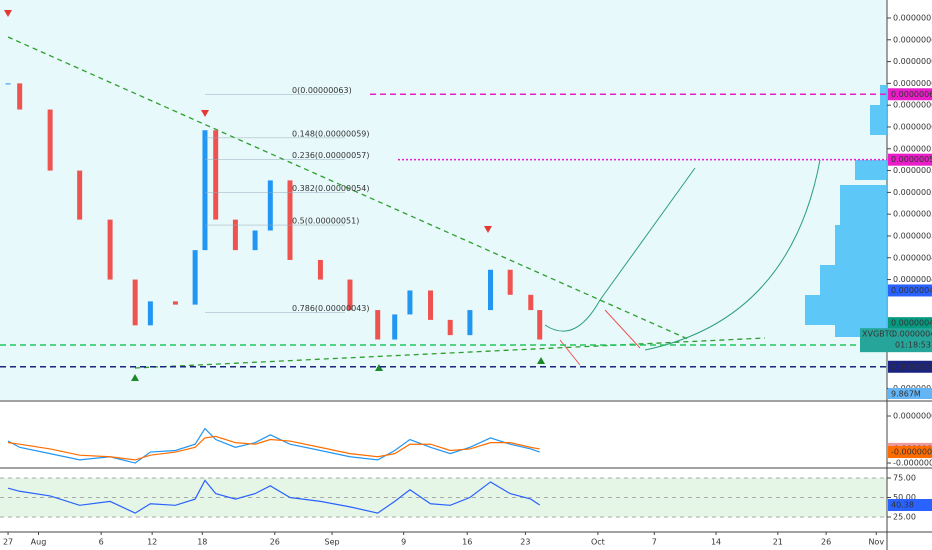 The height and width of the screenshot is (550, 932). What do you see at coordinates (101, 542) in the screenshot?
I see `x-tick-label: 6` at bounding box center [101, 542].